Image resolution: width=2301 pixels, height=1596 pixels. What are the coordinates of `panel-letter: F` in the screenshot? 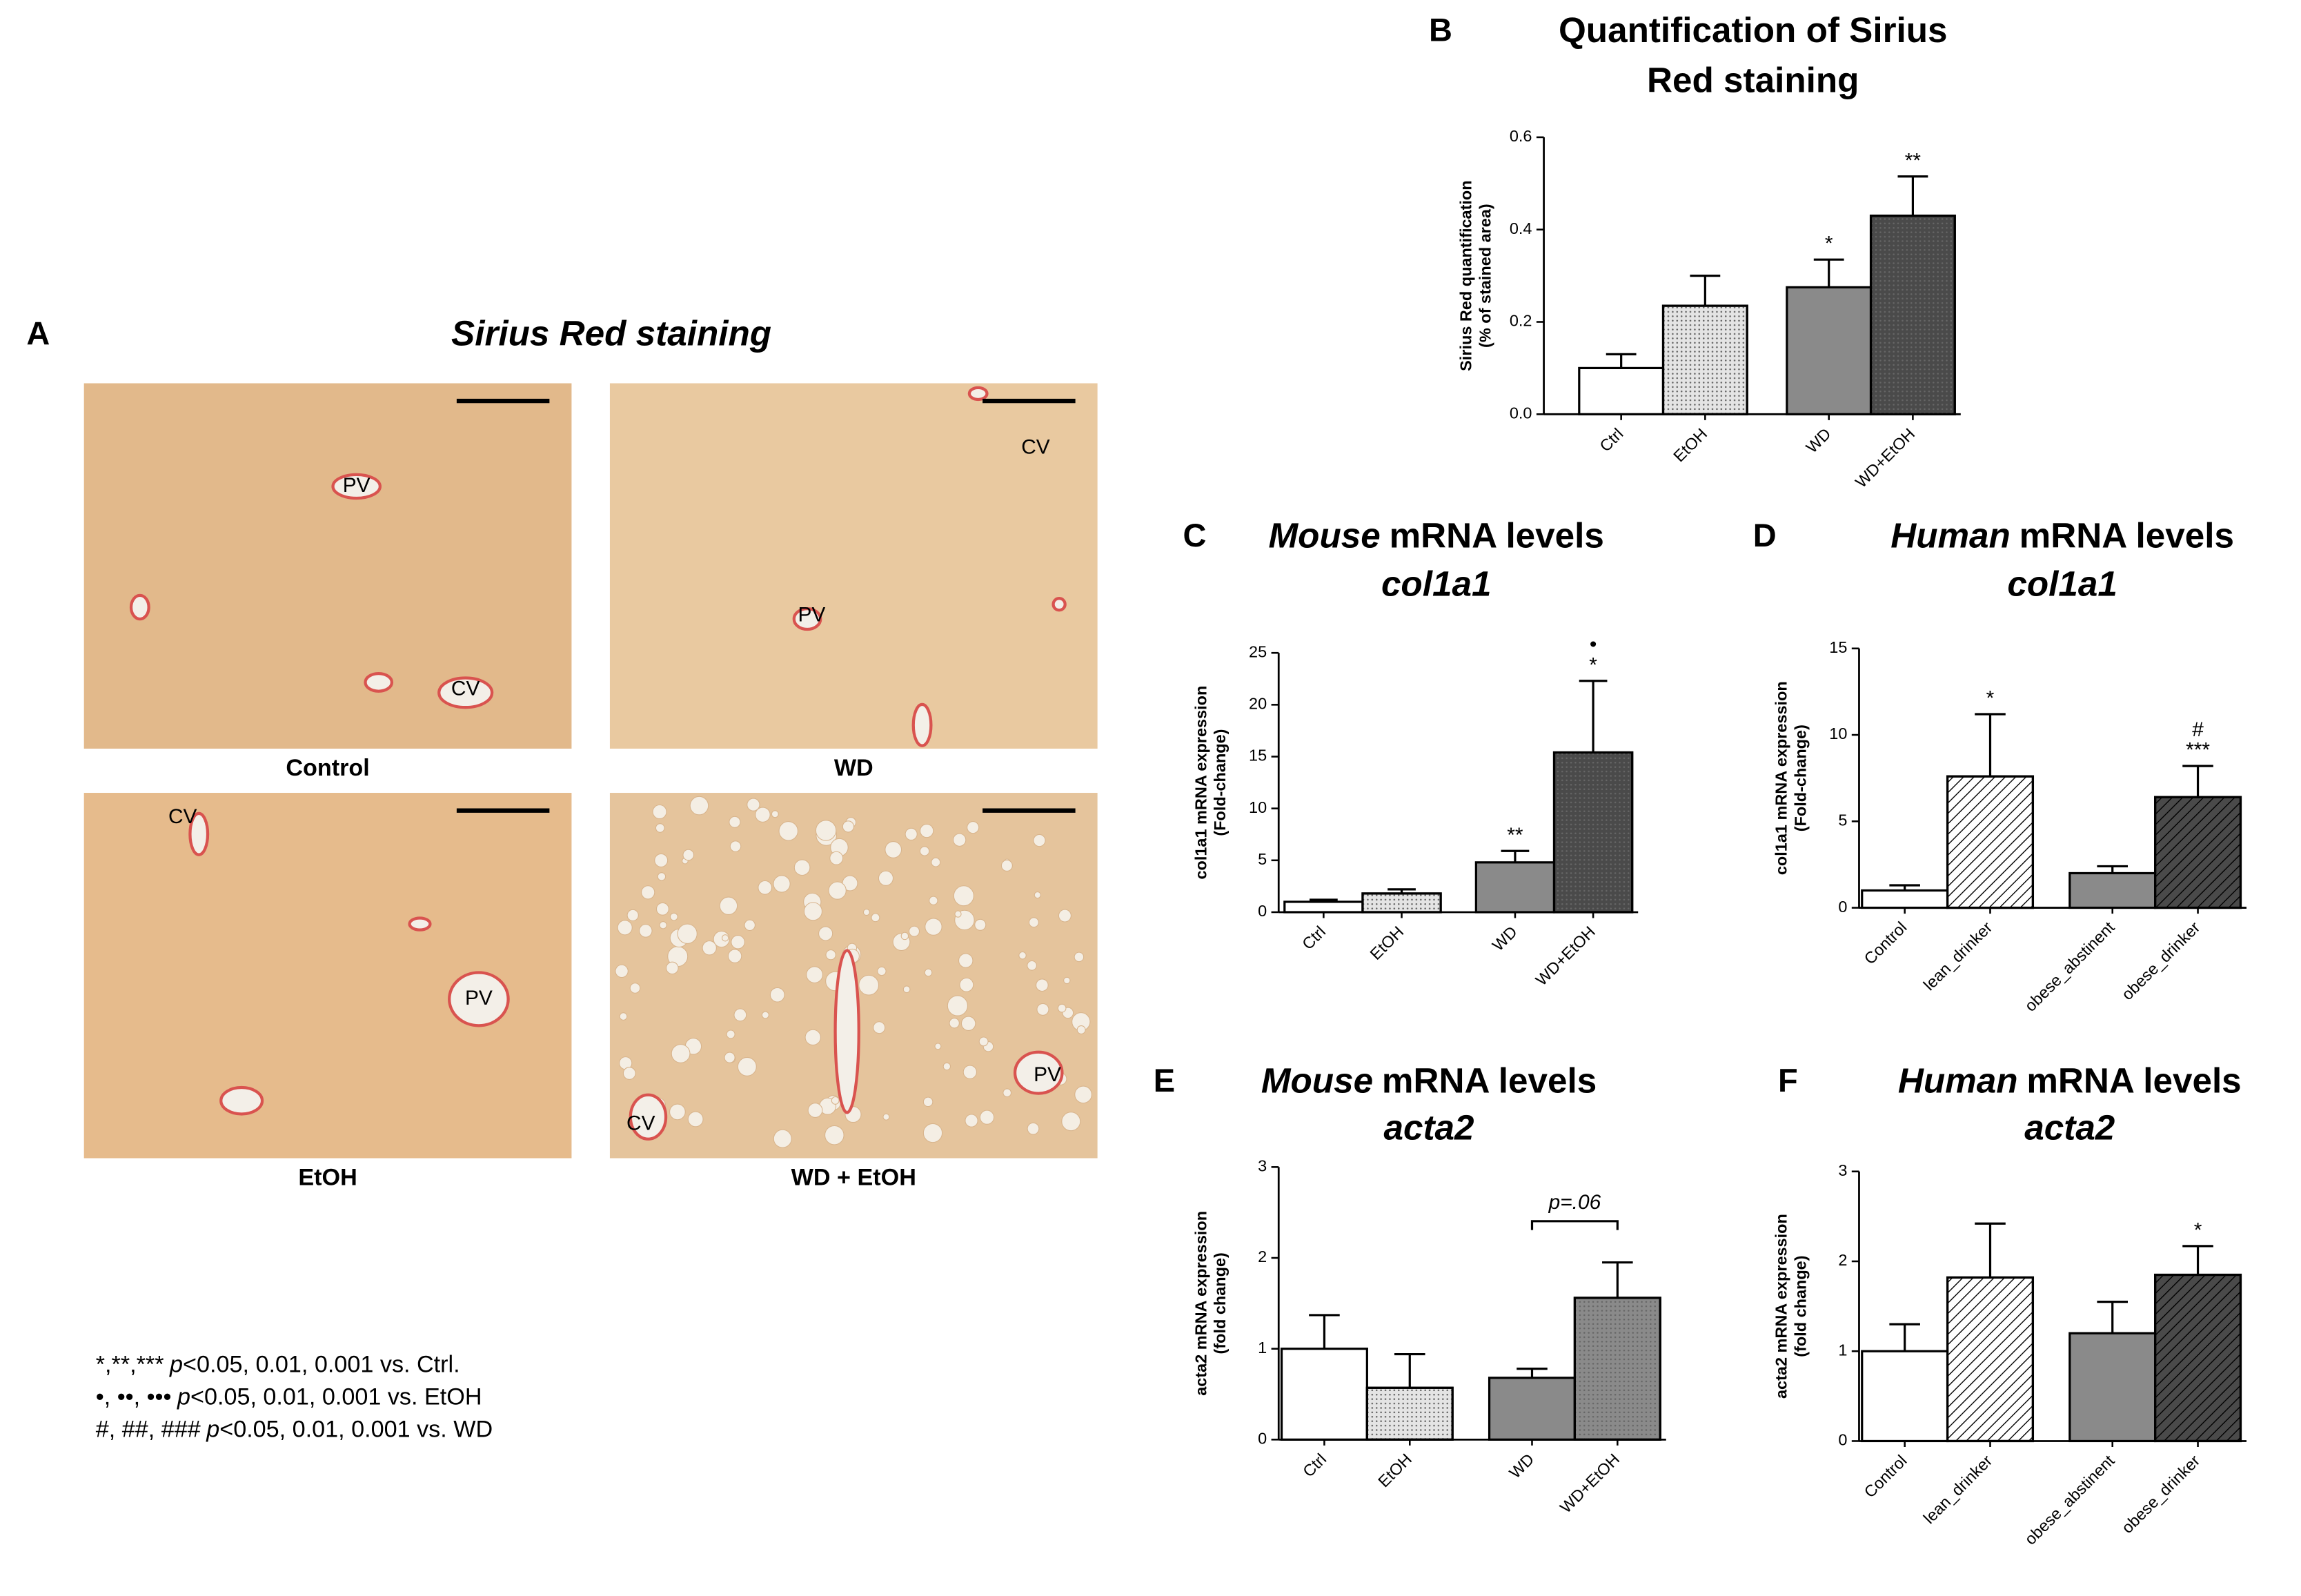 It's located at (1788, 1080).